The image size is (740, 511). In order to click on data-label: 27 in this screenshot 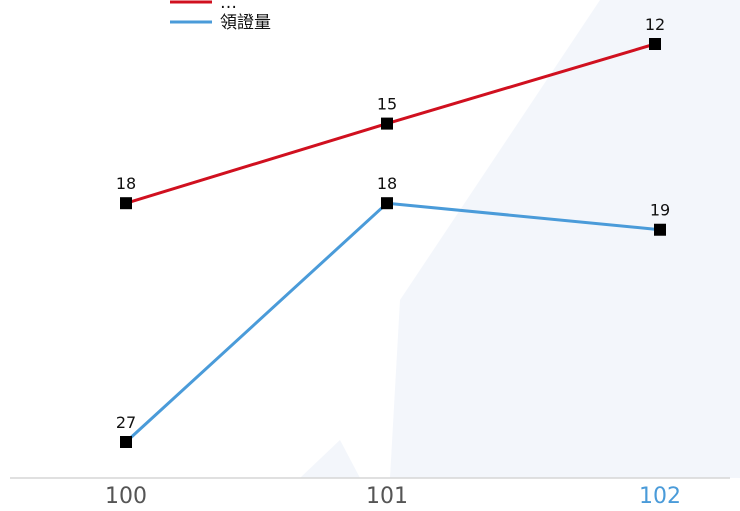, I will do `click(126, 422)`.